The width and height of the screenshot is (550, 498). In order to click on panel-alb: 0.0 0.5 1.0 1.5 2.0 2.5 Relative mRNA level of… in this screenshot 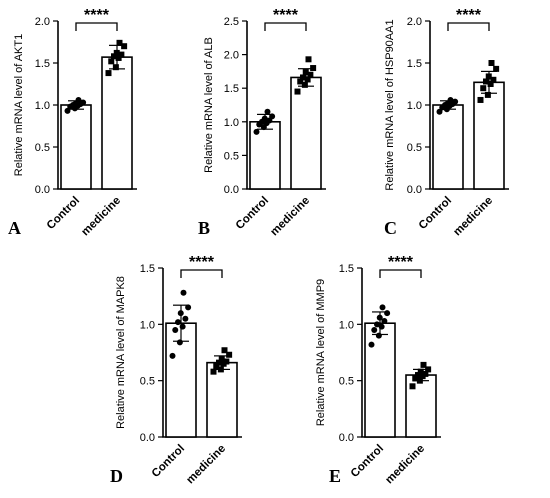, I will do `click(262, 122)`.